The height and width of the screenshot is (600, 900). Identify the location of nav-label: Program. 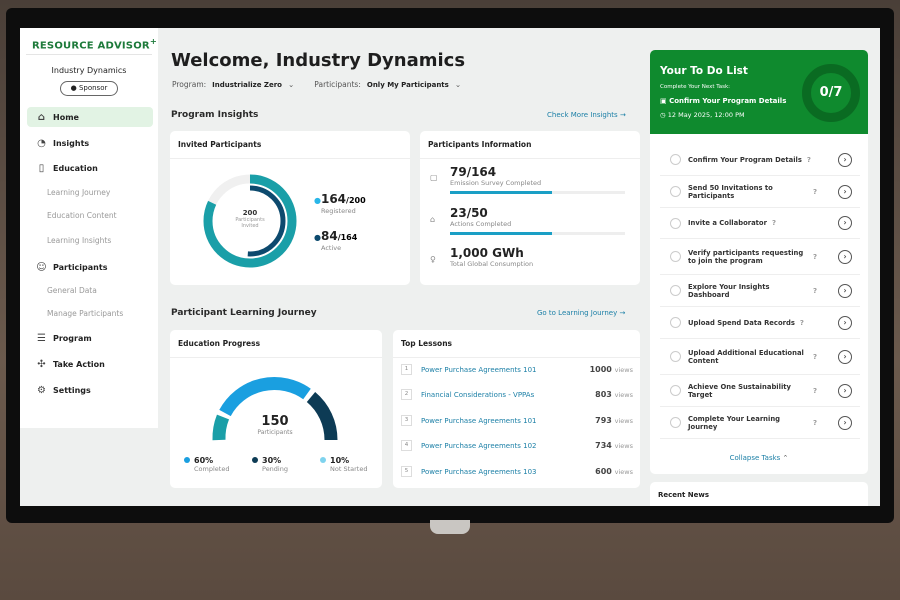
(72, 338).